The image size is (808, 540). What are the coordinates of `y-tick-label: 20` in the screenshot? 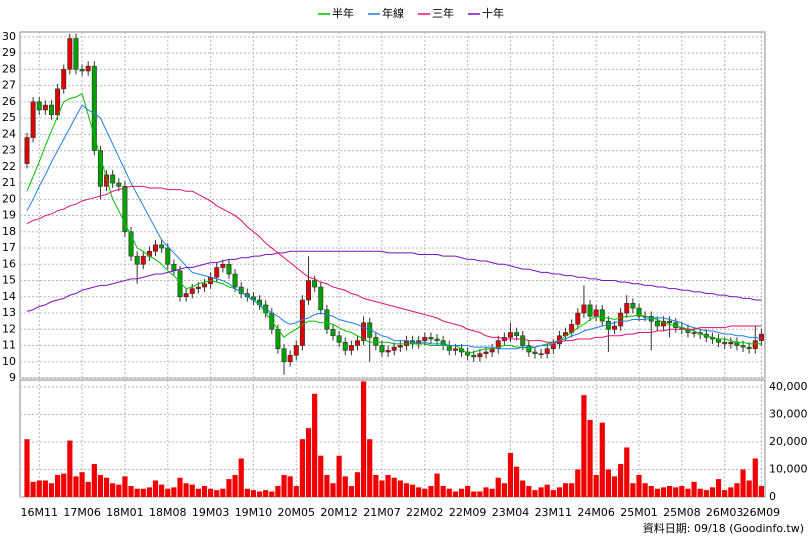 It's located at (9, 198).